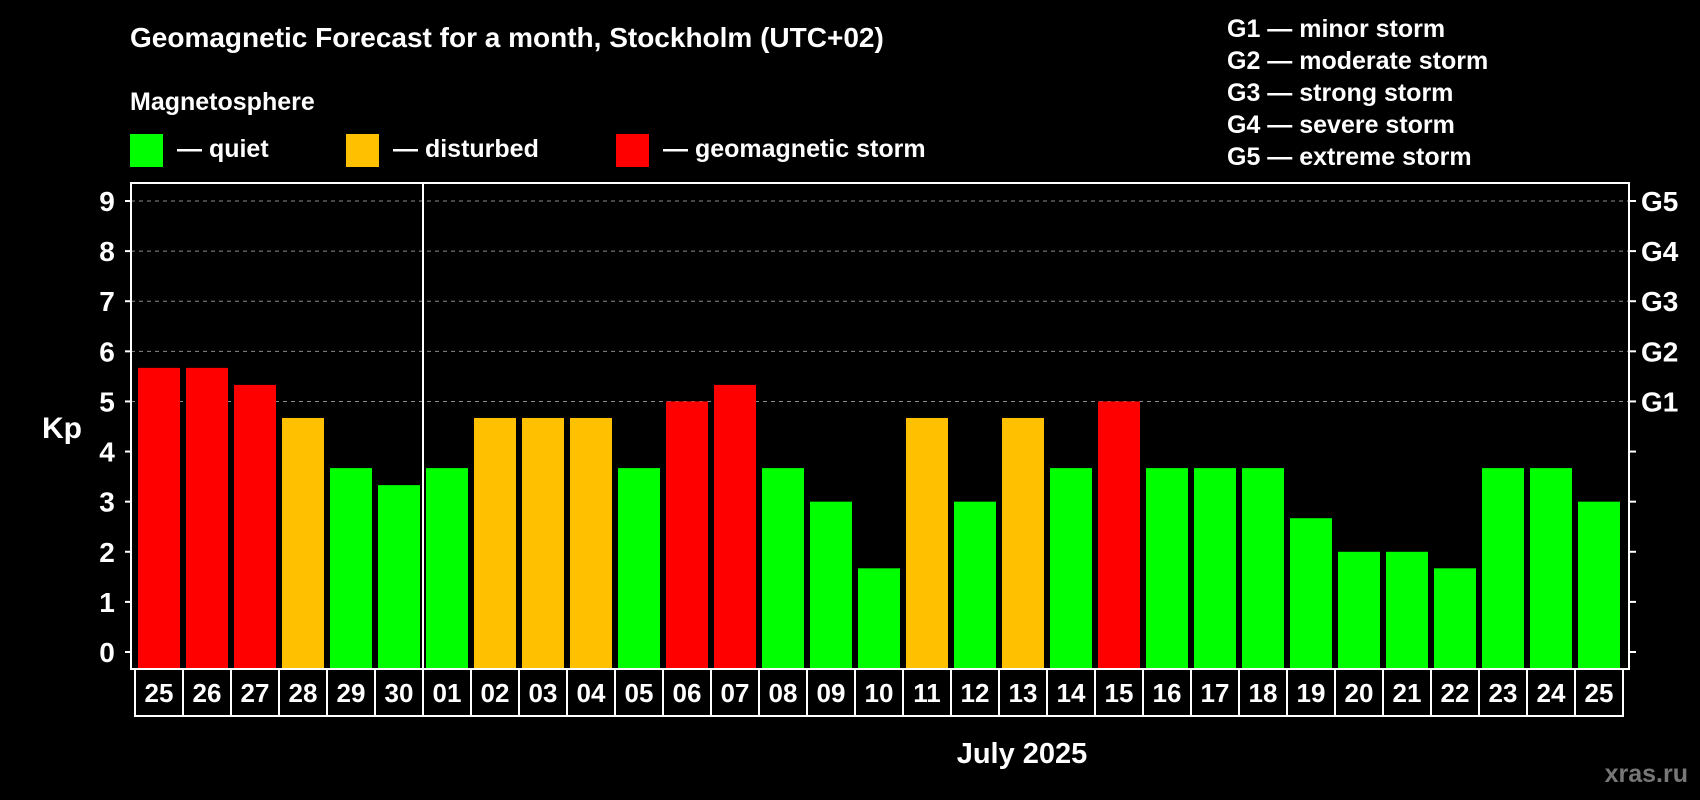  Describe the element at coordinates (1646, 774) in the screenshot. I see `watermark: xras.ru` at that location.